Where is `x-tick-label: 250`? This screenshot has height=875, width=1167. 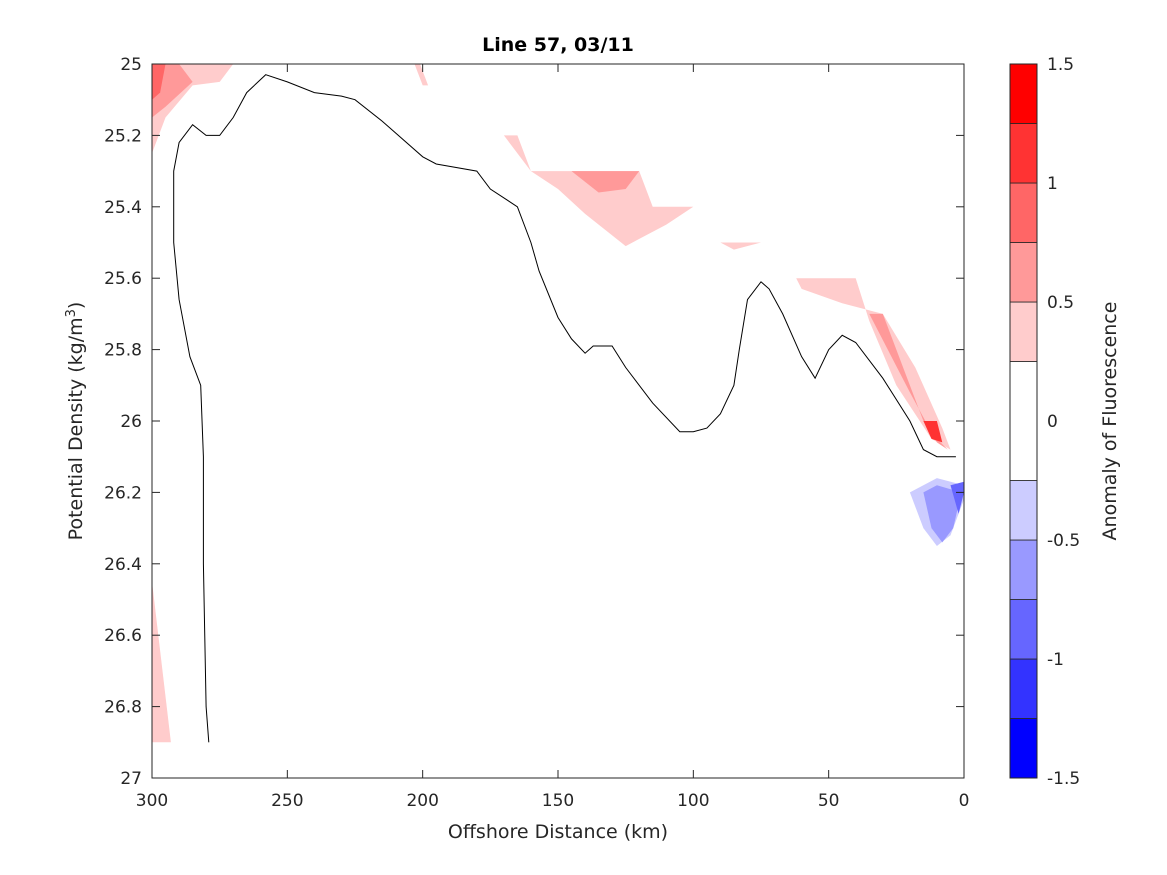 x-tick-label: 250 is located at coordinates (287, 801).